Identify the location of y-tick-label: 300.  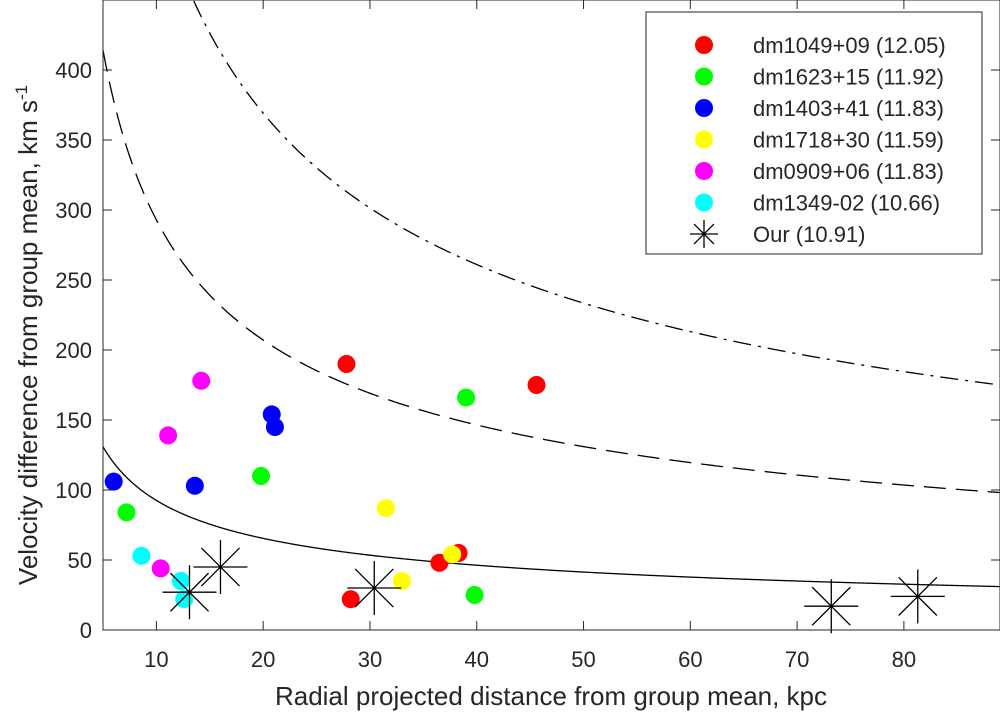
(73, 210).